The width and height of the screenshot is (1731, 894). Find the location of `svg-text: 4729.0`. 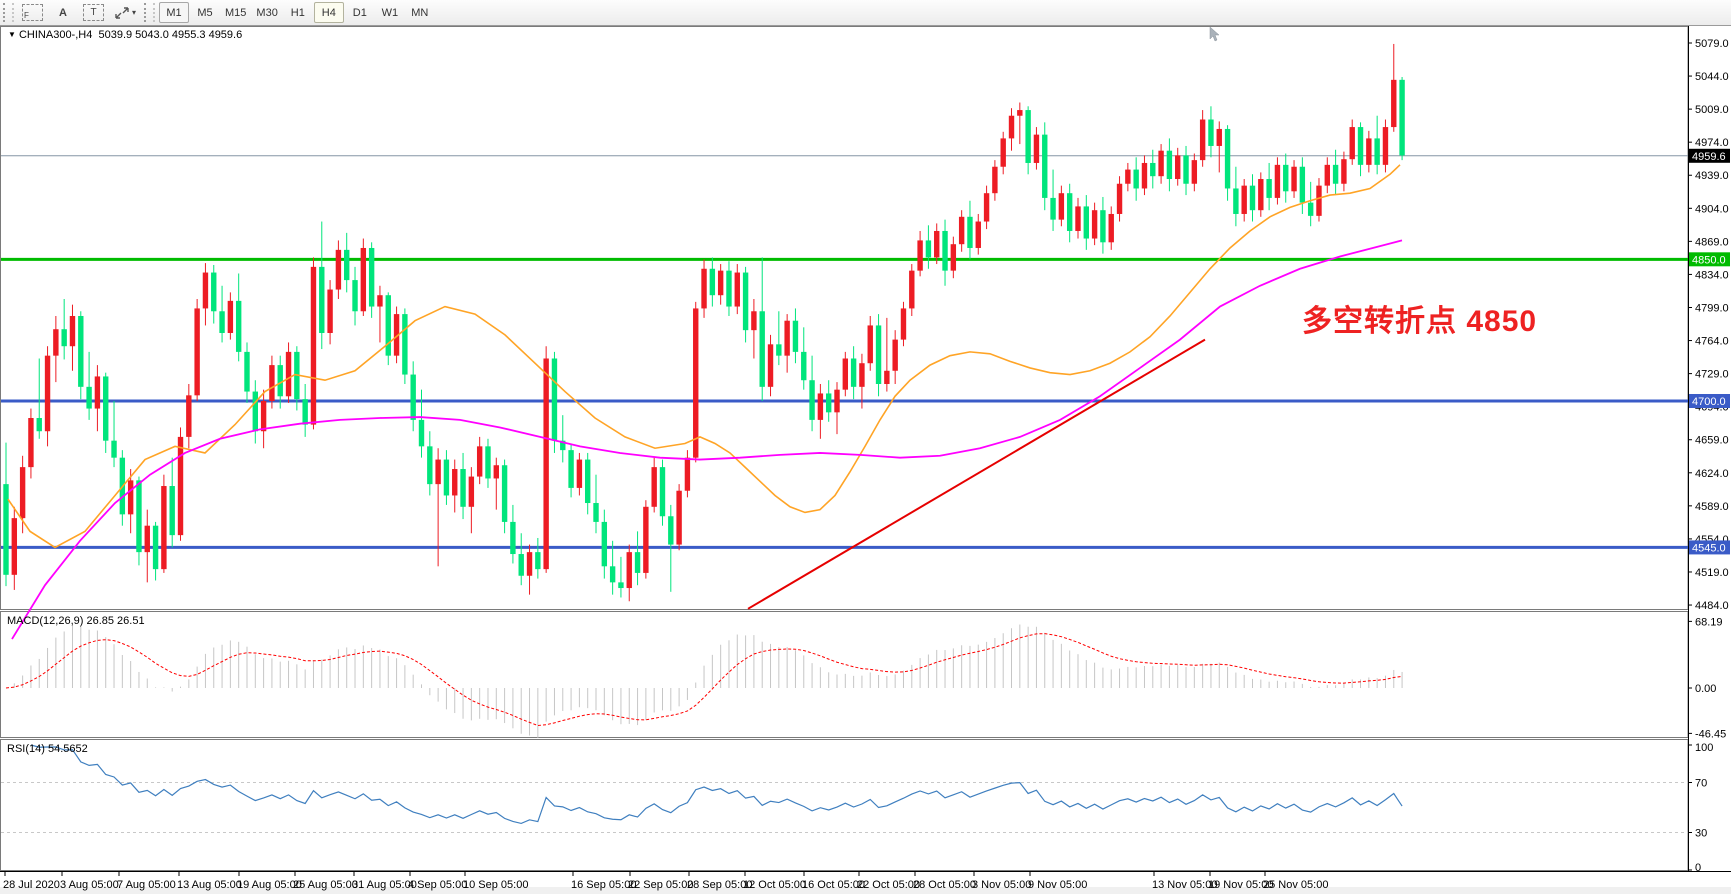

svg-text: 4729.0 is located at coordinates (1712, 375).